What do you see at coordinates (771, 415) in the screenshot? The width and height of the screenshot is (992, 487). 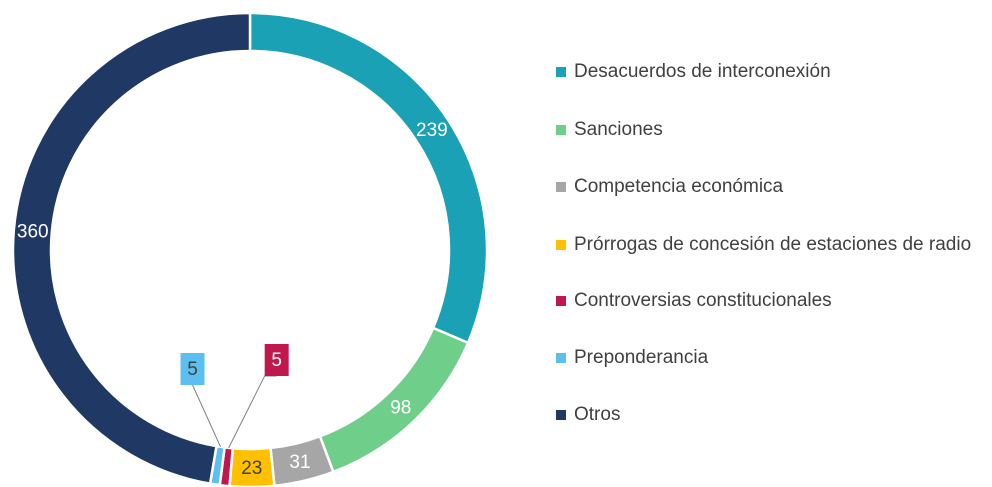 I see `legend-item: Otros` at bounding box center [771, 415].